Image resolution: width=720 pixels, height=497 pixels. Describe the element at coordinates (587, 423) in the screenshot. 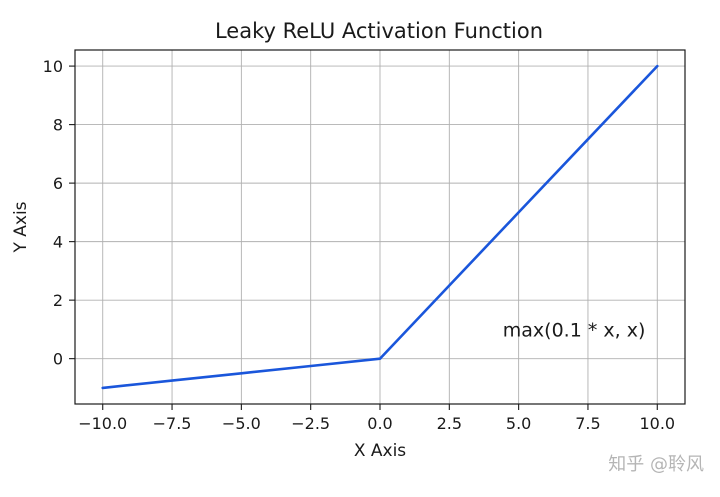

I see `x-tick-label: 7.5` at that location.